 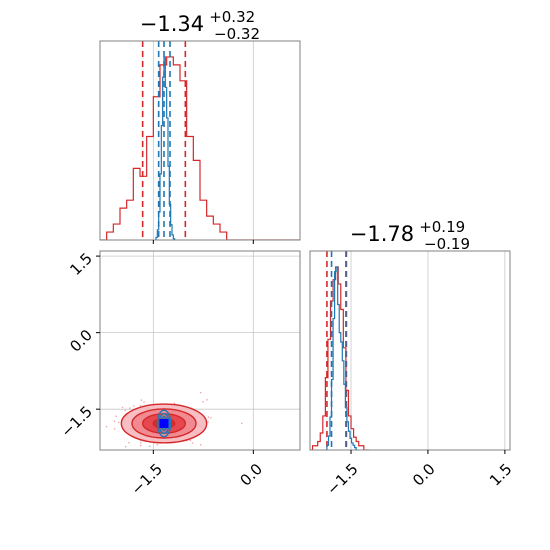 What do you see at coordinates (172, 24) in the screenshot?
I see `title-value: −1.34` at bounding box center [172, 24].